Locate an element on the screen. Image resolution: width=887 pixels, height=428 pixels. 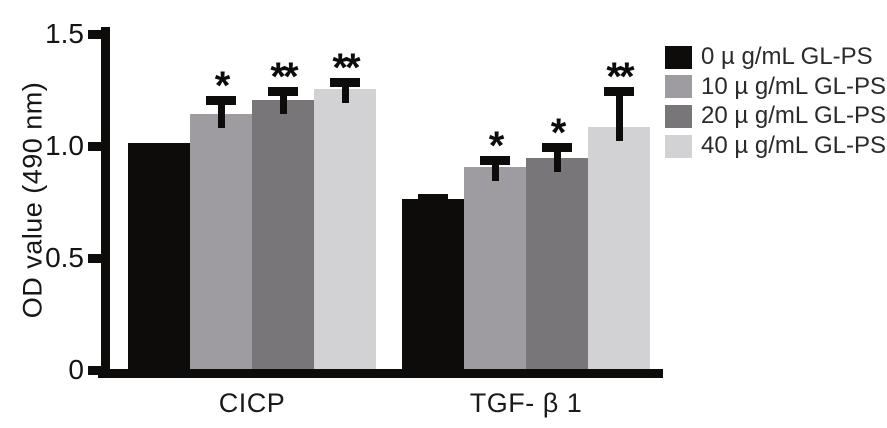
significance-marker-tgfb1-20ug: * is located at coordinates (558, 132).